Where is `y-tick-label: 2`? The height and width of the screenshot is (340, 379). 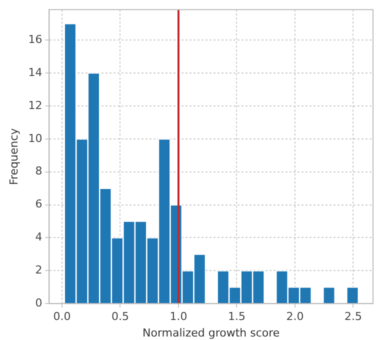 y-tick-label: 2 is located at coordinates (38, 270).